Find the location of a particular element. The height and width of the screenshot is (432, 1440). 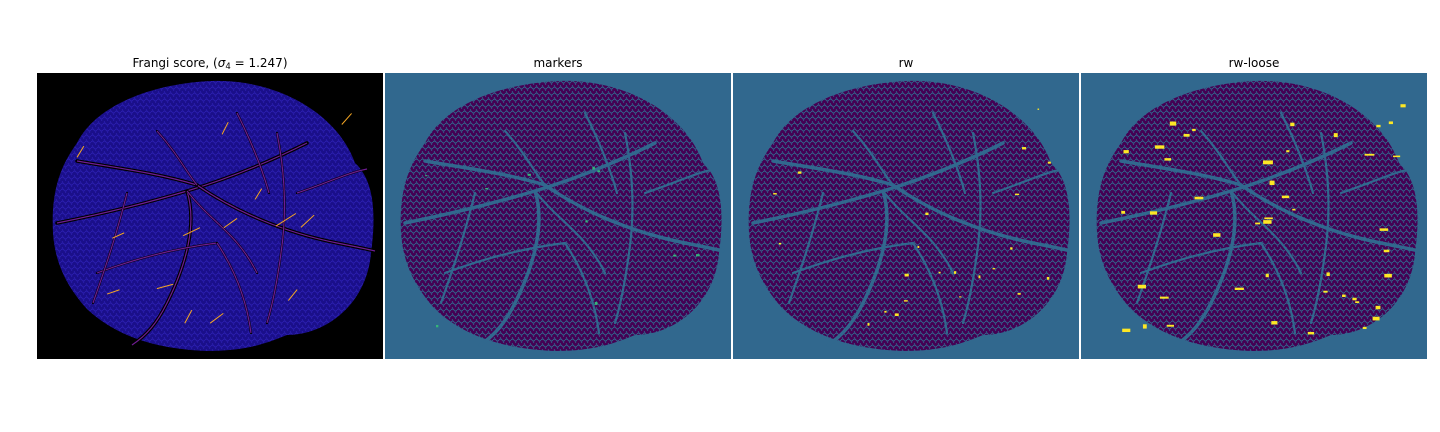

frangi-title-subscript: 4 is located at coordinates (228, 67).